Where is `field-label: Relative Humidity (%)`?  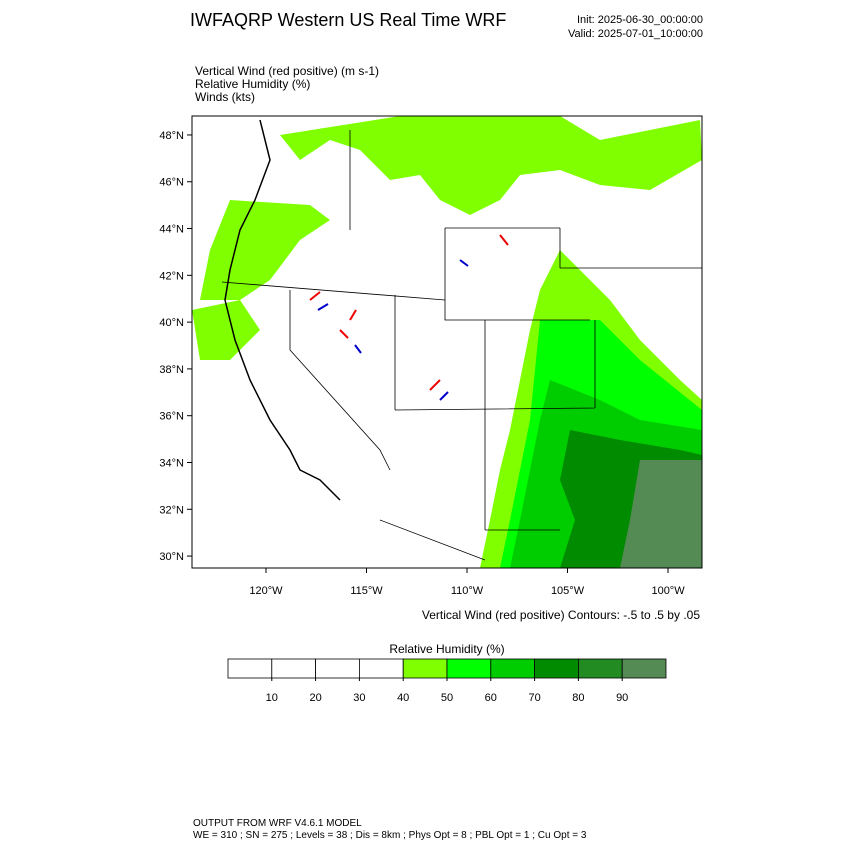 field-label: Relative Humidity (%) is located at coordinates (252, 84).